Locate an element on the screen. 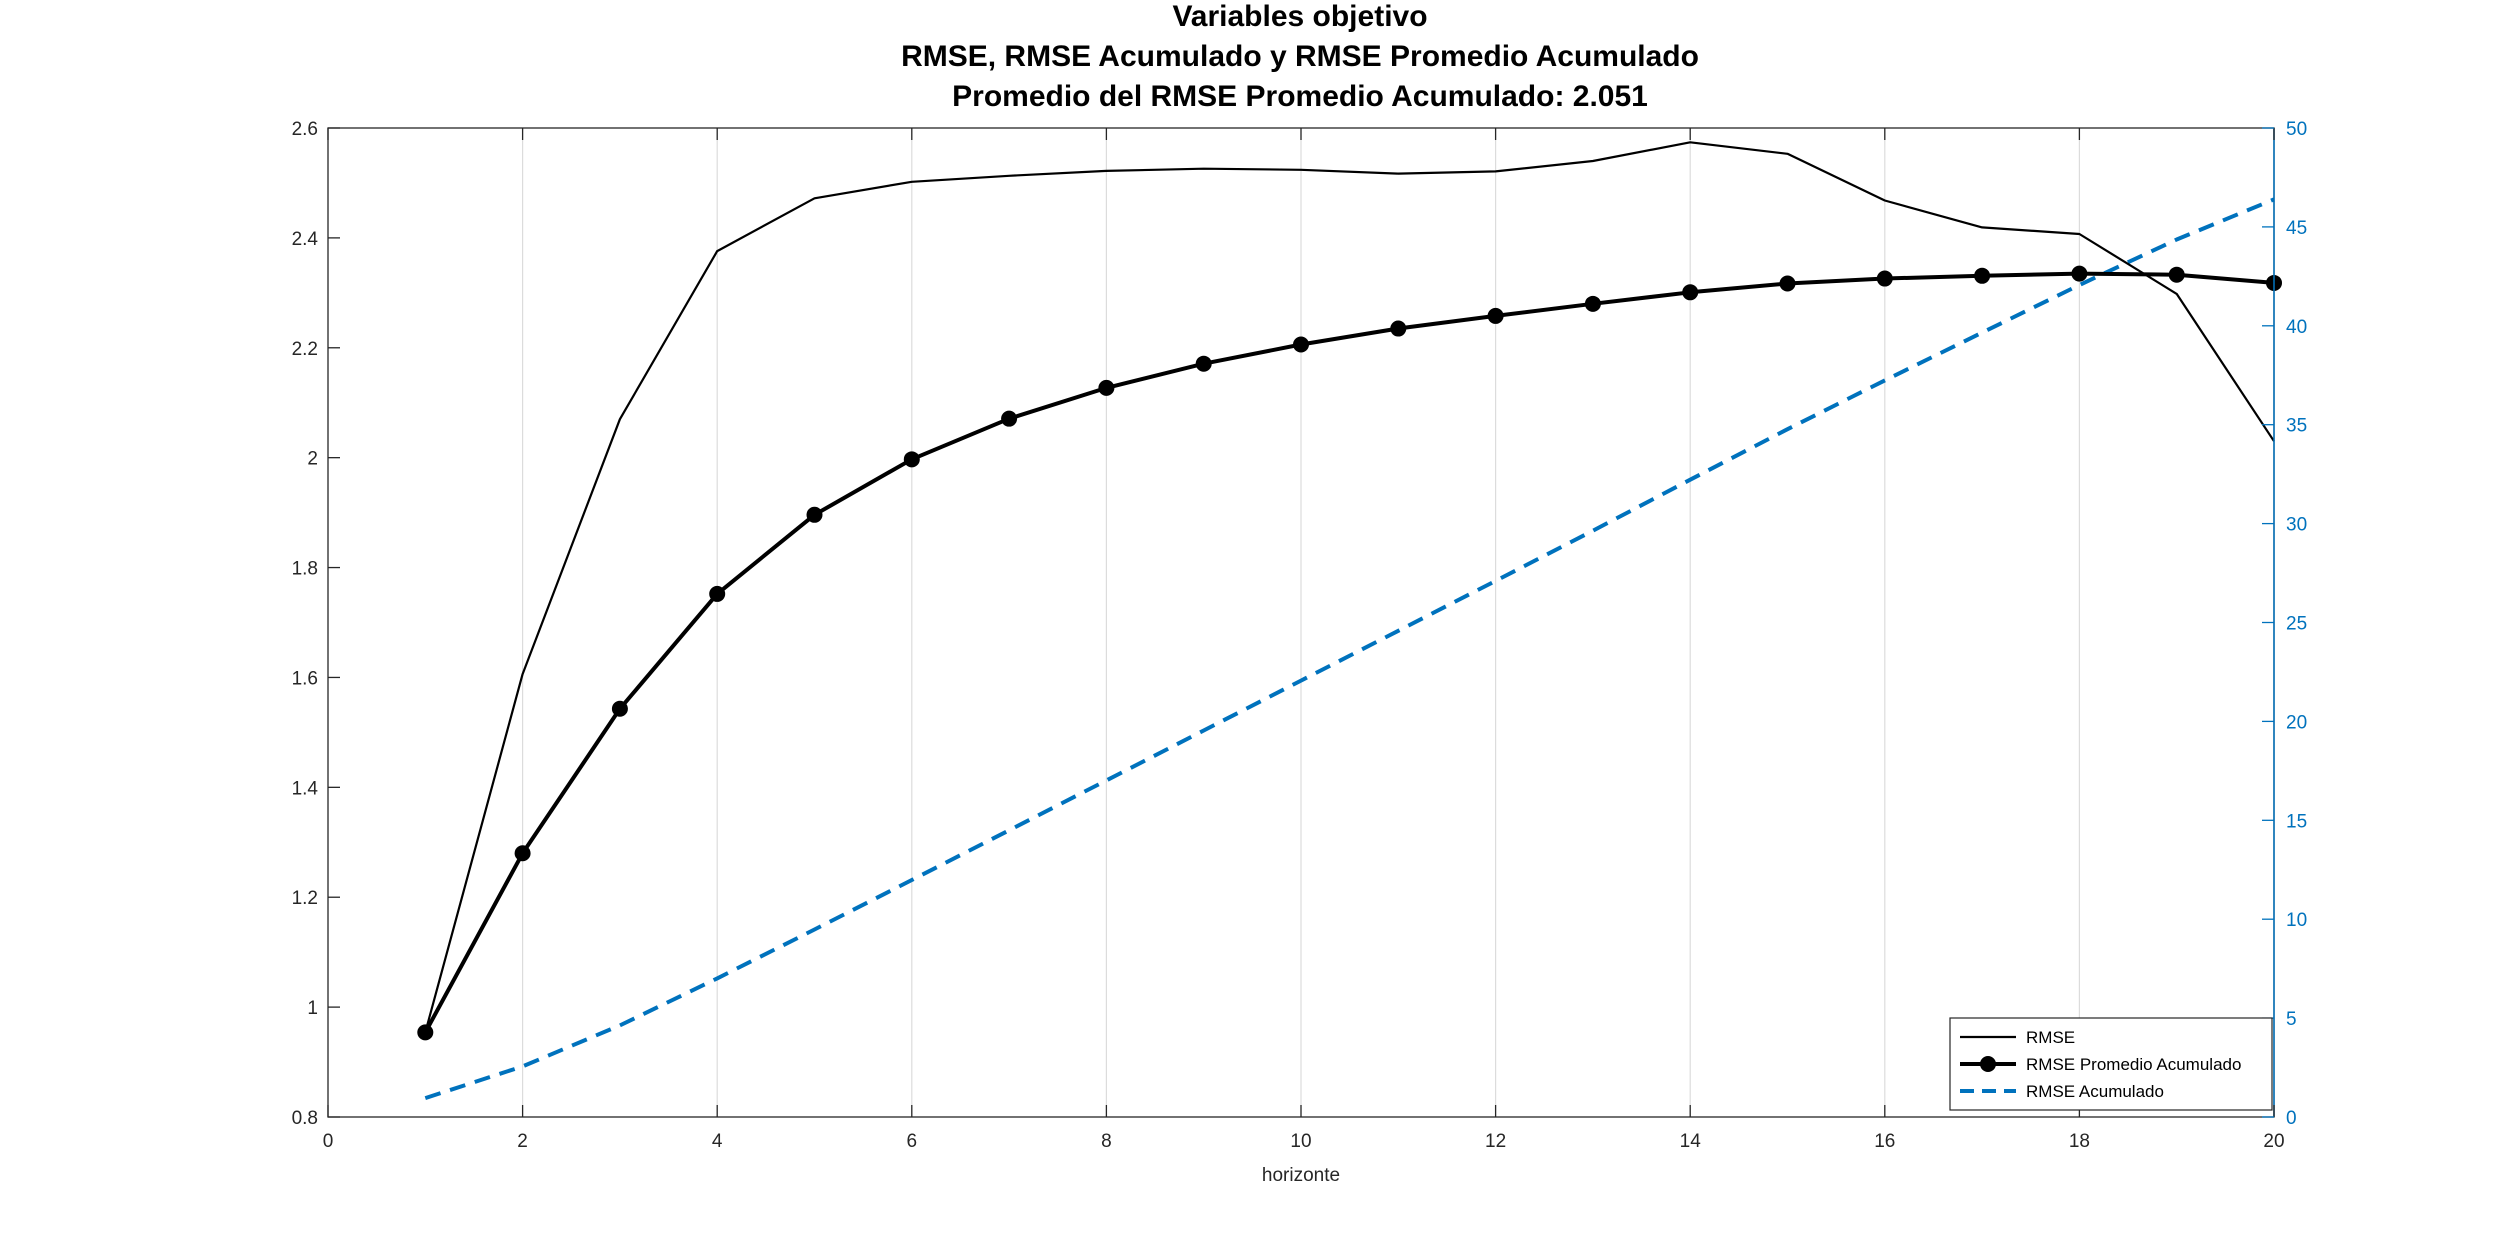 This screenshot has height=1250, width=2500. legend-label: RMSE Promedio Acumulado is located at coordinates (2133, 1064).